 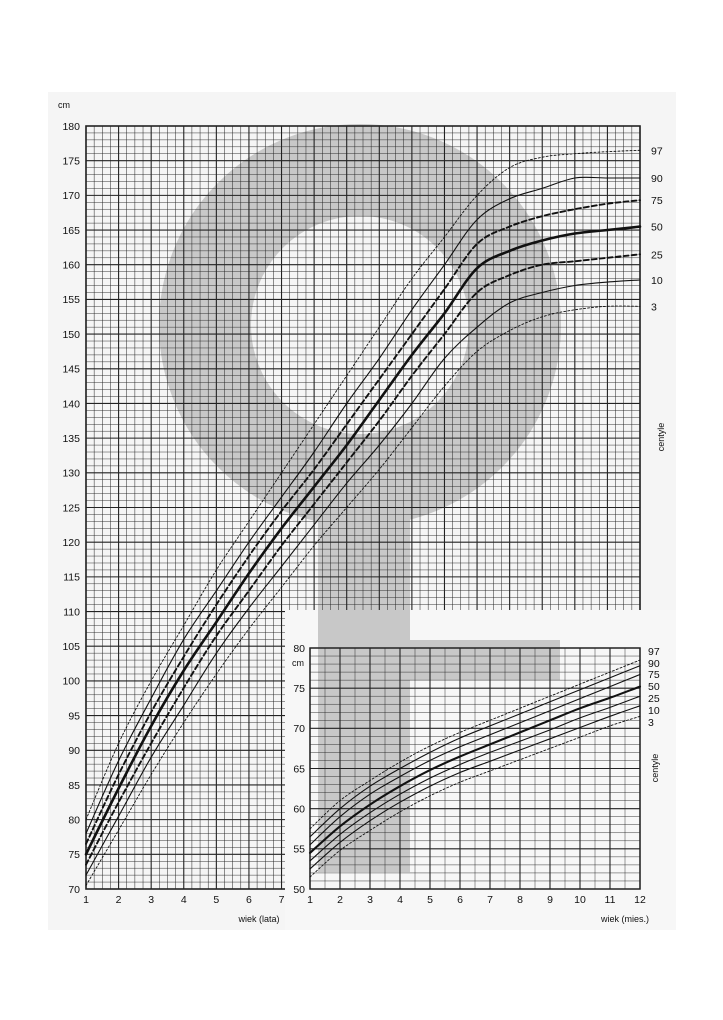 I want to click on inset-x-tick-label: 11, so click(x=610, y=900).